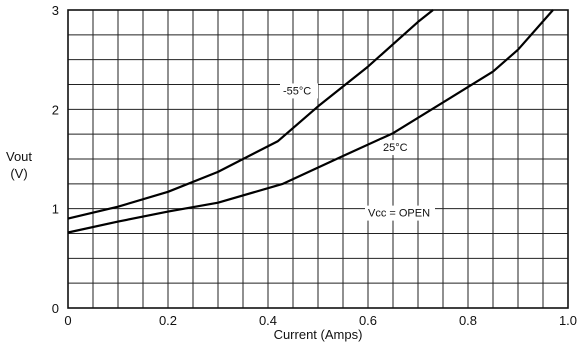 This screenshot has height=351, width=578. What do you see at coordinates (320, 320) in the screenshot?
I see `x-tick-labels: 0 0.2 0.4 0.6 0.8 1.0` at bounding box center [320, 320].